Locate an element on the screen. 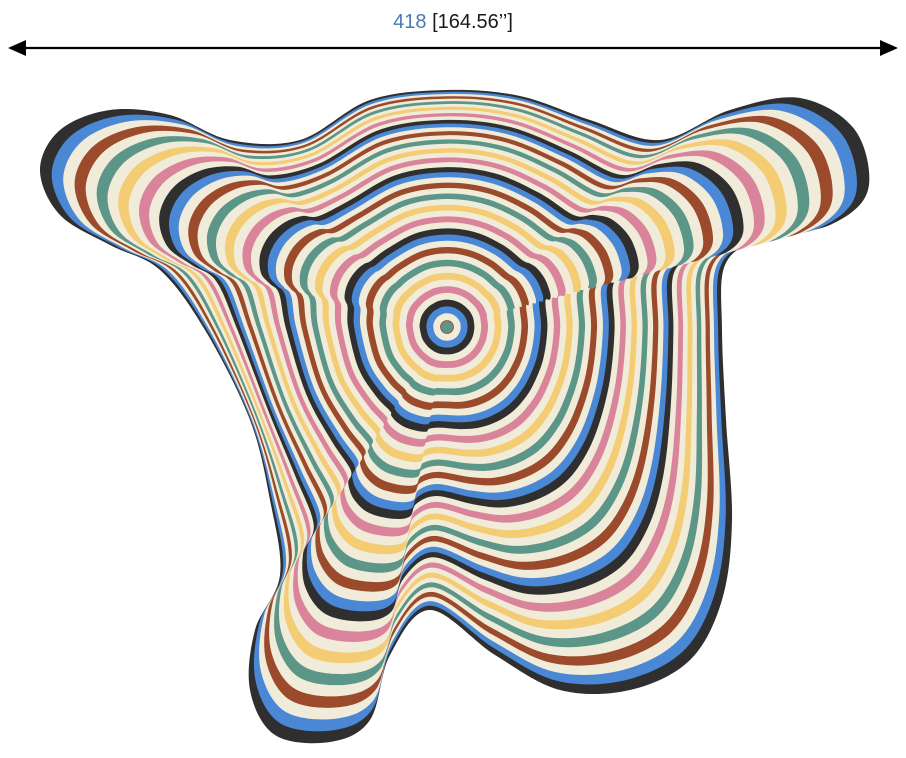 This screenshot has height=758, width=906. arrow-left-head-icon is located at coordinates (17, 48).